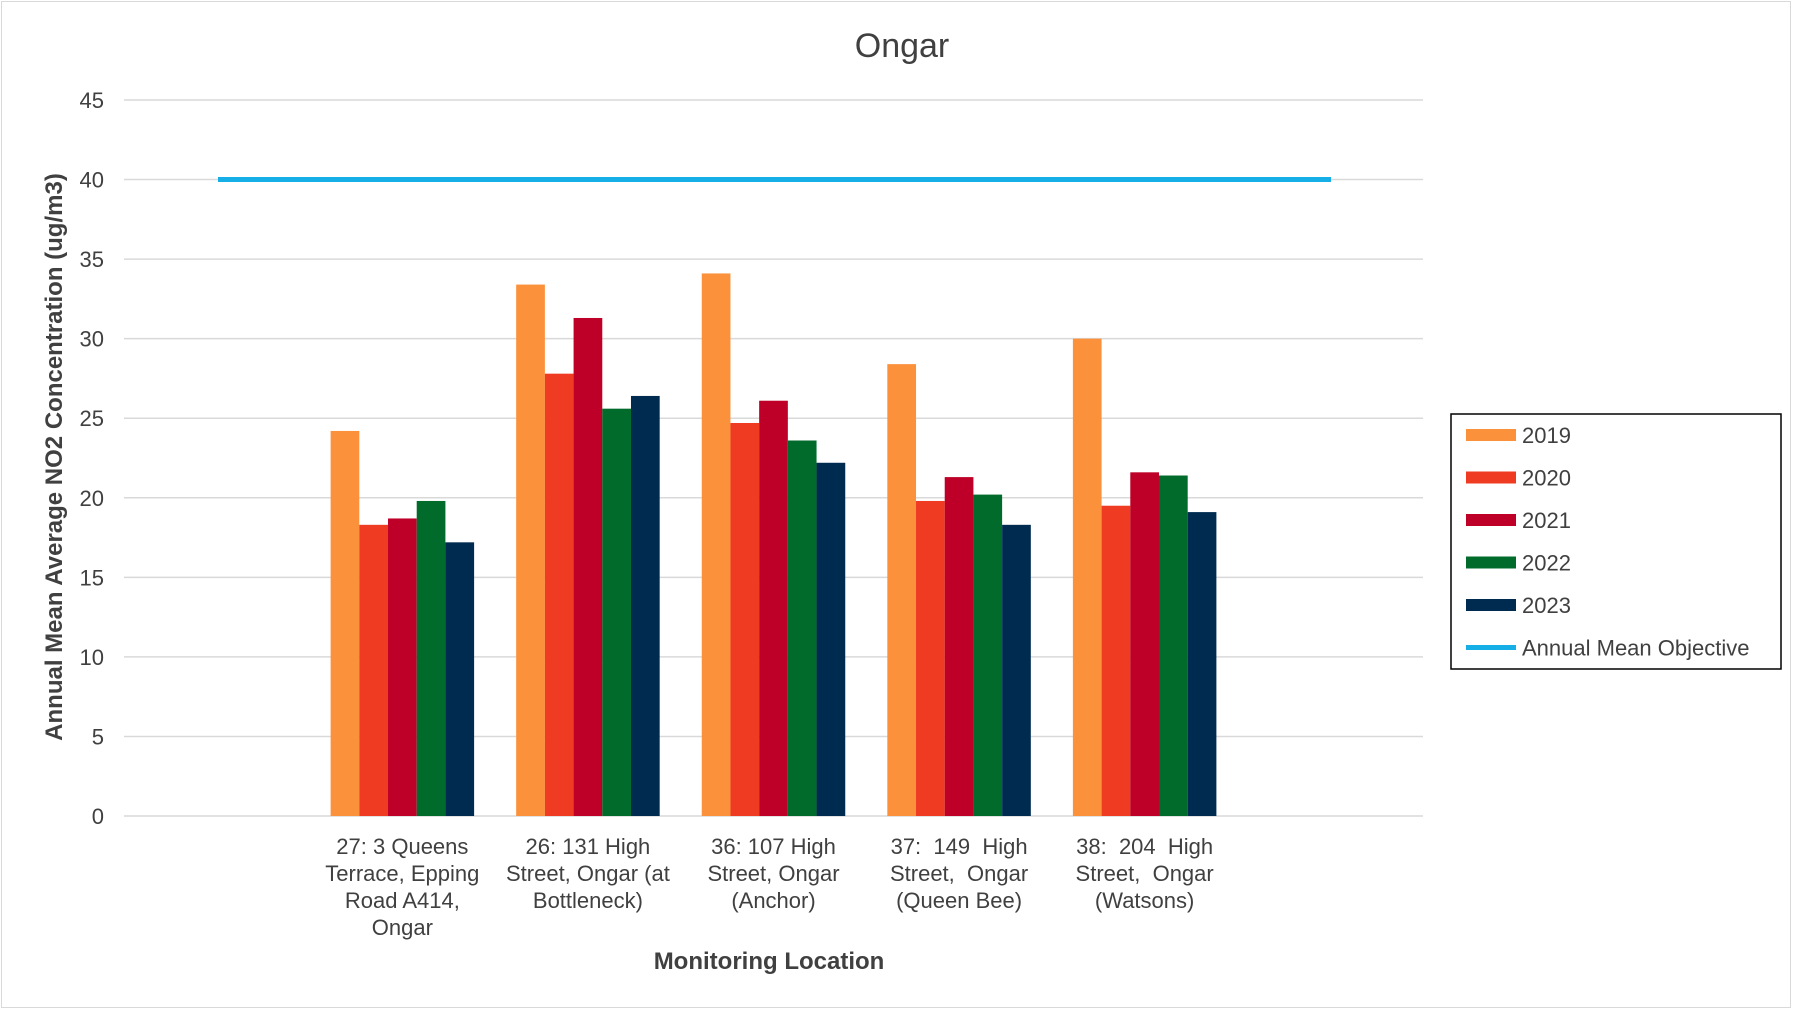 This screenshot has width=1794, height=1011. What do you see at coordinates (588, 846) in the screenshot?
I see `x-category-label-2-line-1: 26: 131 High` at bounding box center [588, 846].